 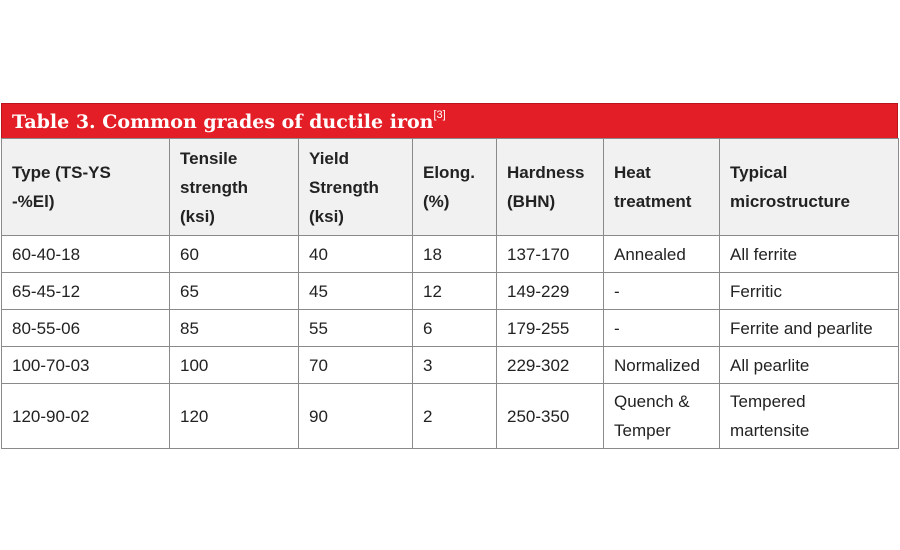 What do you see at coordinates (318, 254) in the screenshot?
I see `cell-text: 40` at bounding box center [318, 254].